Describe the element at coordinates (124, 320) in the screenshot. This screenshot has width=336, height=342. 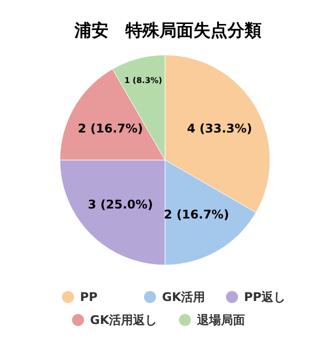
I see `legend-label: GK活用返し` at that location.